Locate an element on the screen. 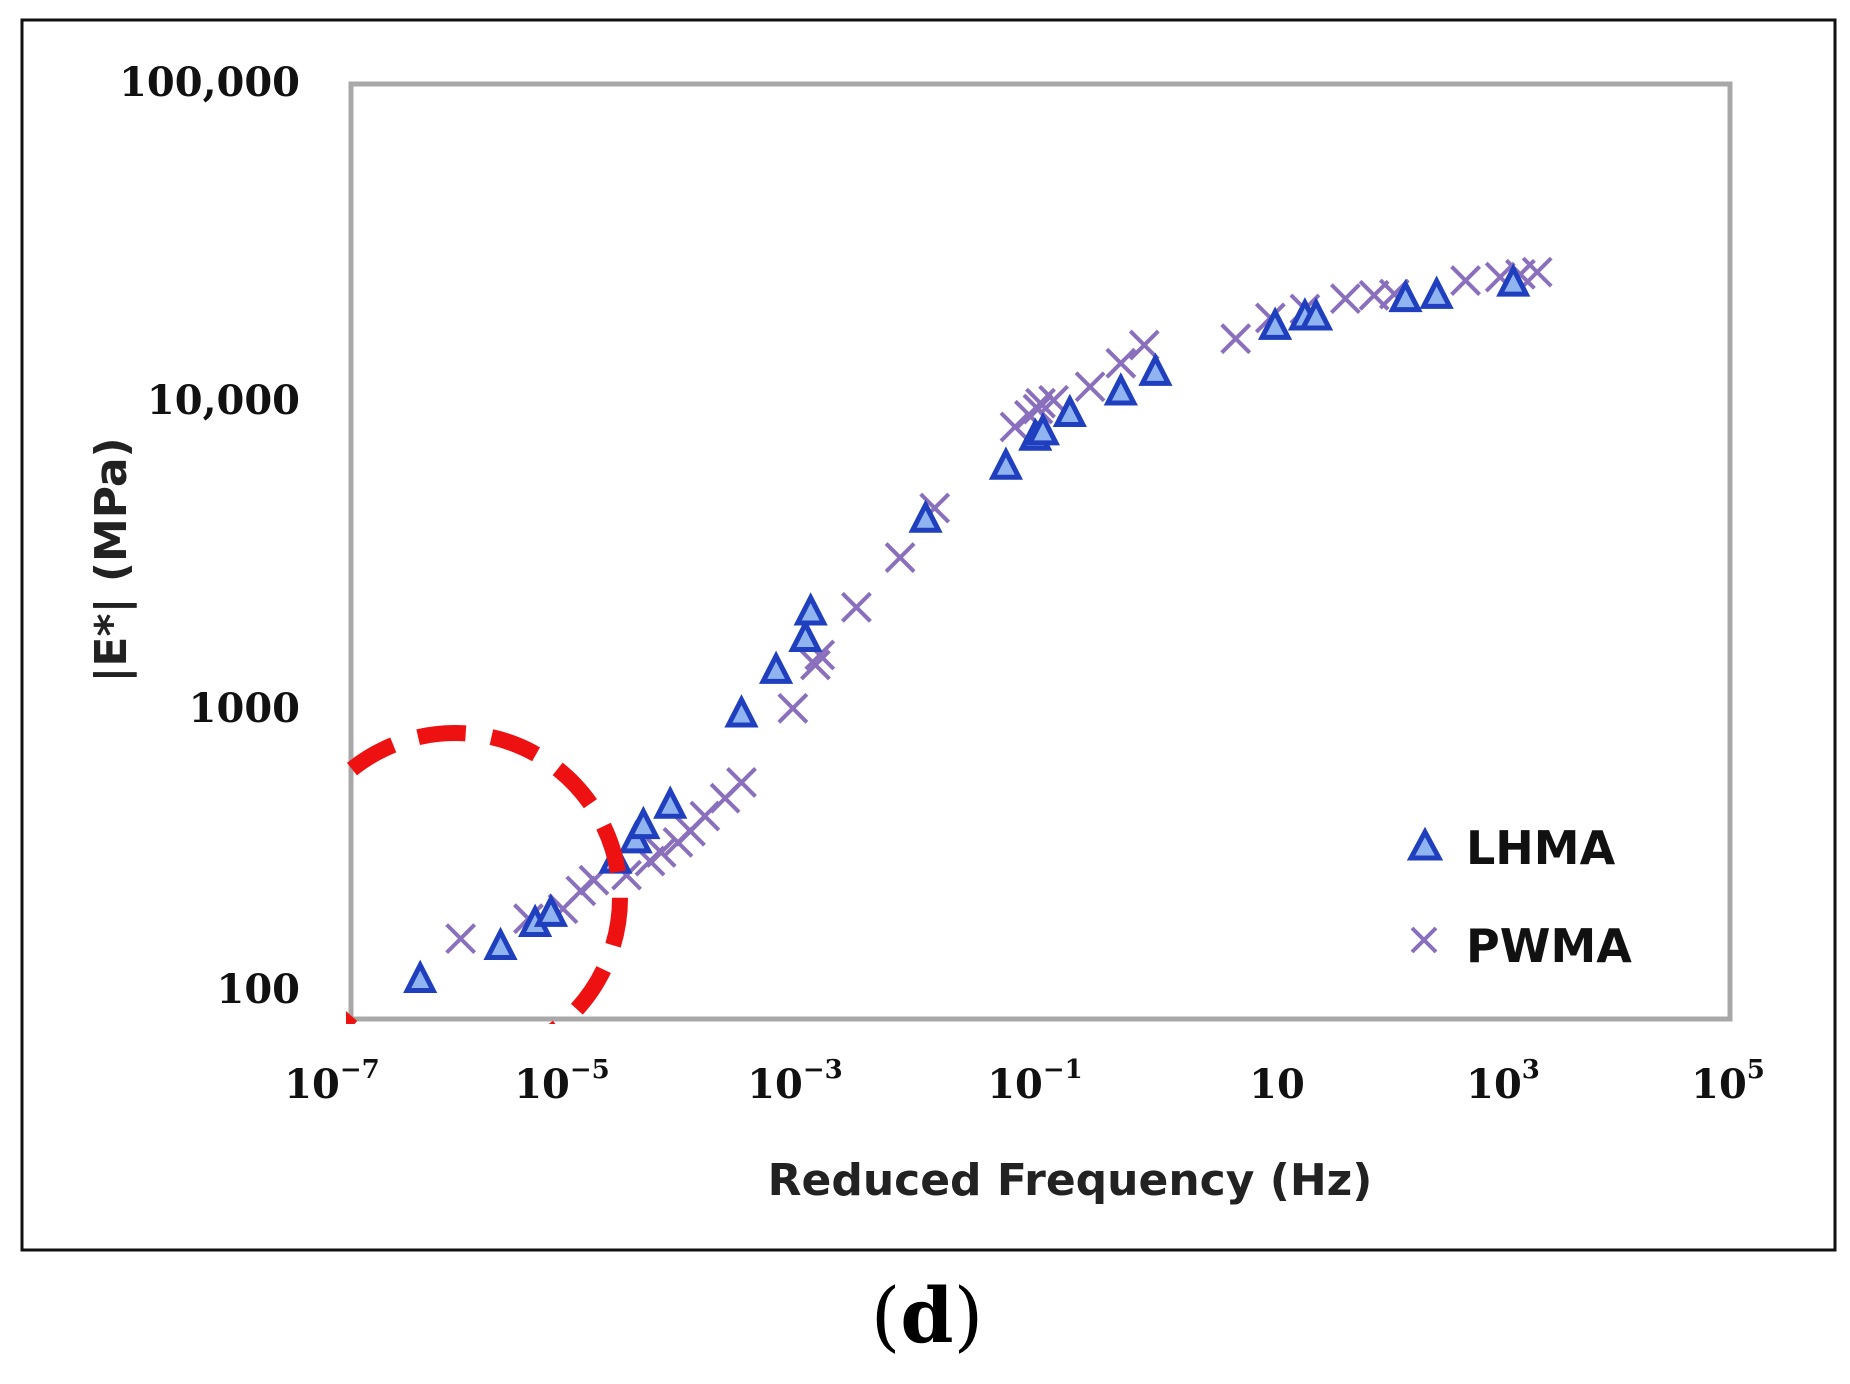 The height and width of the screenshot is (1384, 1850). x-axis: 10⁻⁷ 10⁻⁵ 10⁻³ 10⁻¹ 10 10³ 10⁵ is located at coordinates (1024, 1081).